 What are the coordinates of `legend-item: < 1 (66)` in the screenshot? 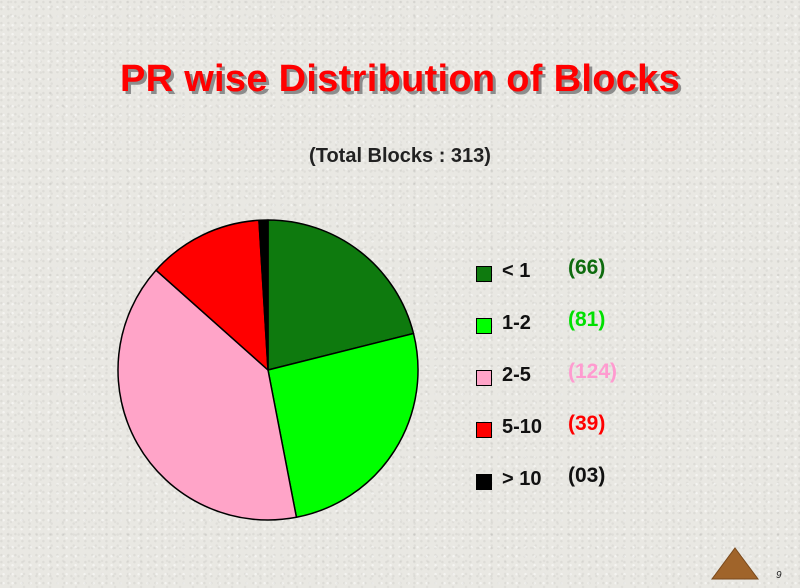 It's located at (576, 284).